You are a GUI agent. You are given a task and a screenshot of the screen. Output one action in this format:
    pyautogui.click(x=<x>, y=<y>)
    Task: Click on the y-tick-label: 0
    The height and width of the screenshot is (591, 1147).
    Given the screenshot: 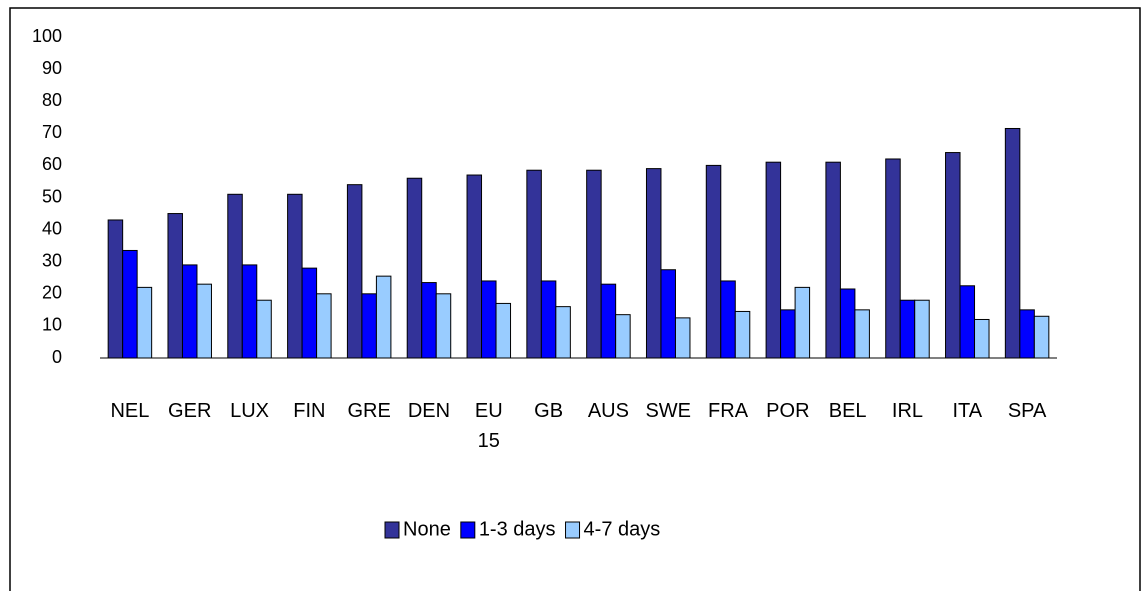 What is the action you would take?
    pyautogui.click(x=57, y=357)
    